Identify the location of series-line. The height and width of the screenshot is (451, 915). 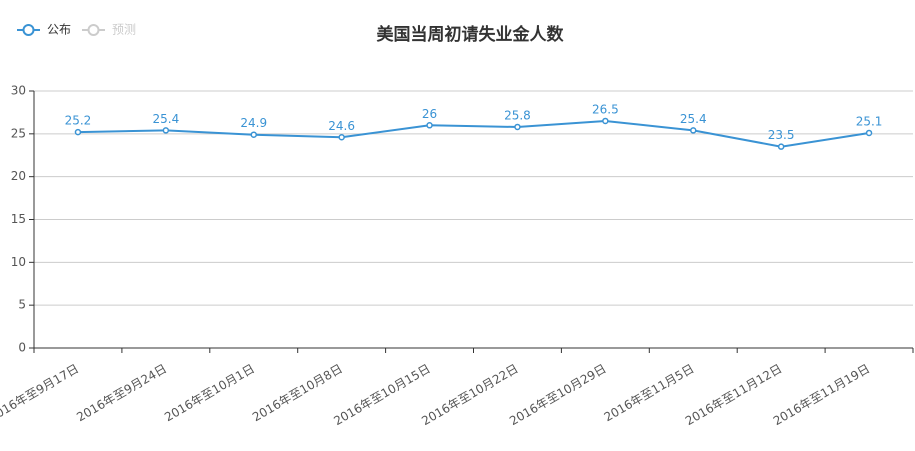
(473, 133).